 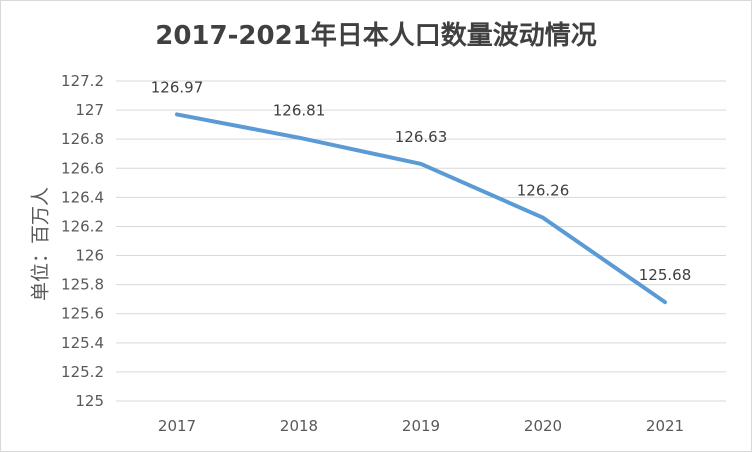 What do you see at coordinates (82, 197) in the screenshot?
I see `y-tick-label: 126.4` at bounding box center [82, 197].